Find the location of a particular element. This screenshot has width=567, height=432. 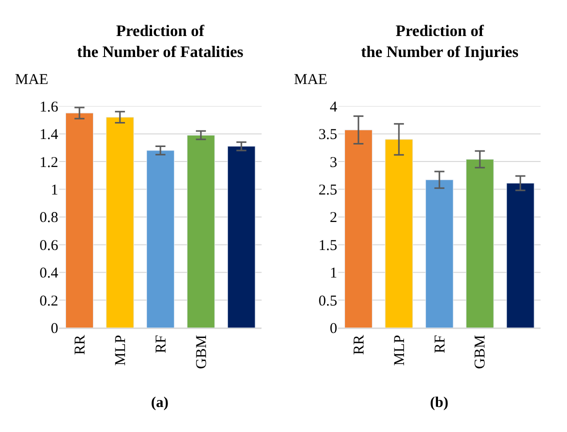

y-tick-label: 3 is located at coordinates (334, 162).